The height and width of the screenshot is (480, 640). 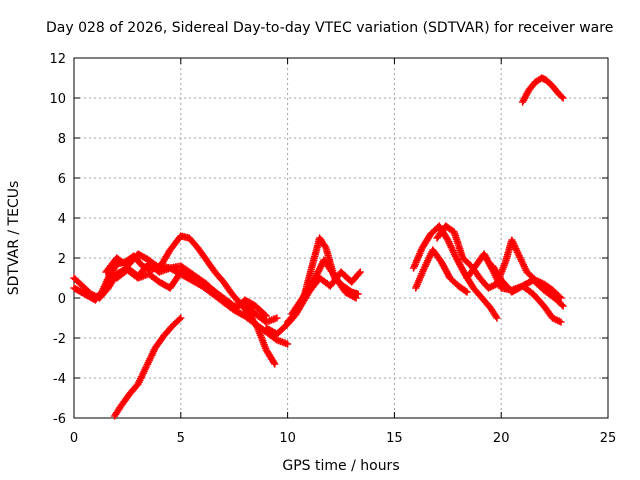 I want to click on y-tick-label: 12, so click(x=57, y=59).